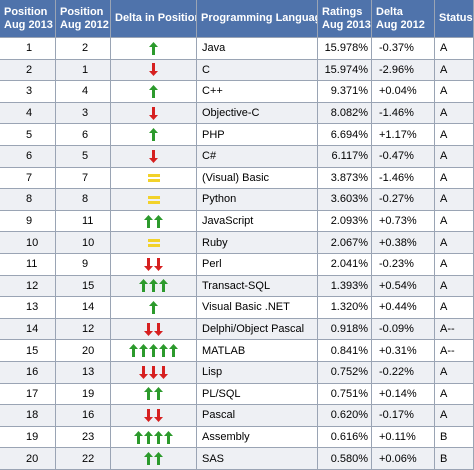 Image resolution: width=474 pixels, height=470 pixels. Describe the element at coordinates (403, 329) in the screenshot. I see `table-cell: -0.09%` at that location.